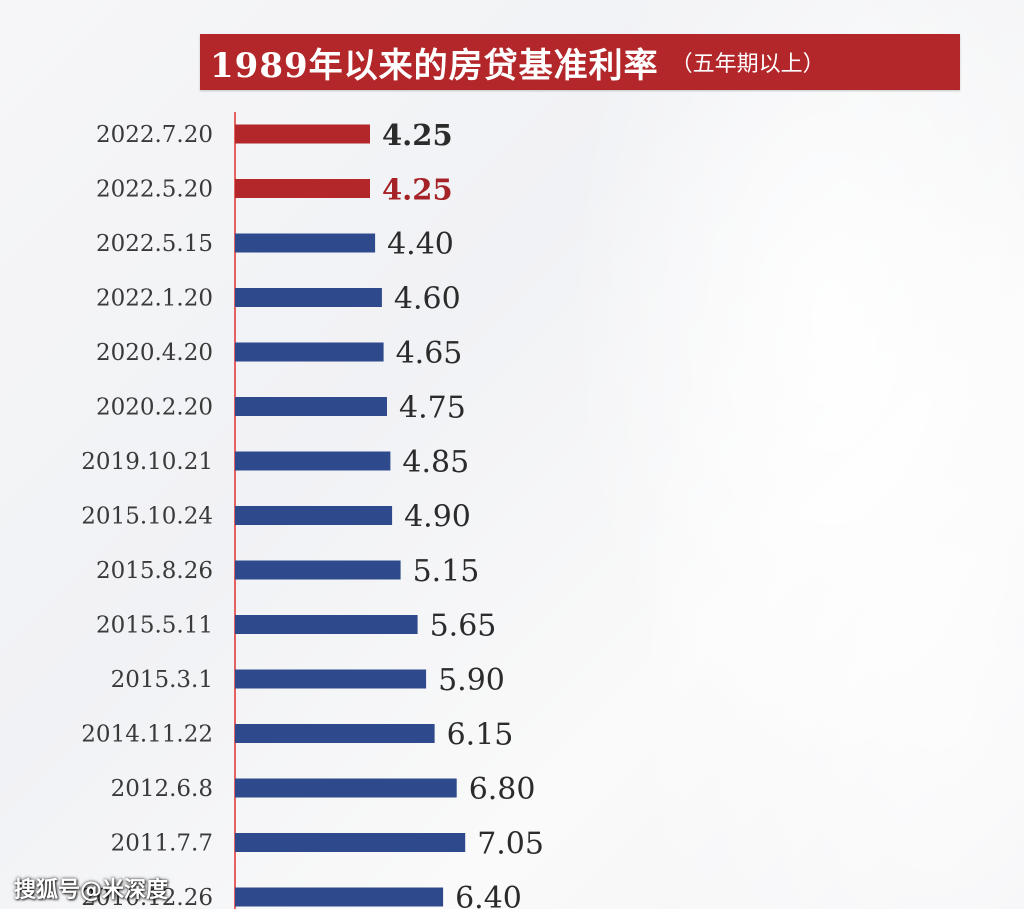 The height and width of the screenshot is (909, 1024). What do you see at coordinates (154, 190) in the screenshot?
I see `category-label: 2022.5.20` at bounding box center [154, 190].